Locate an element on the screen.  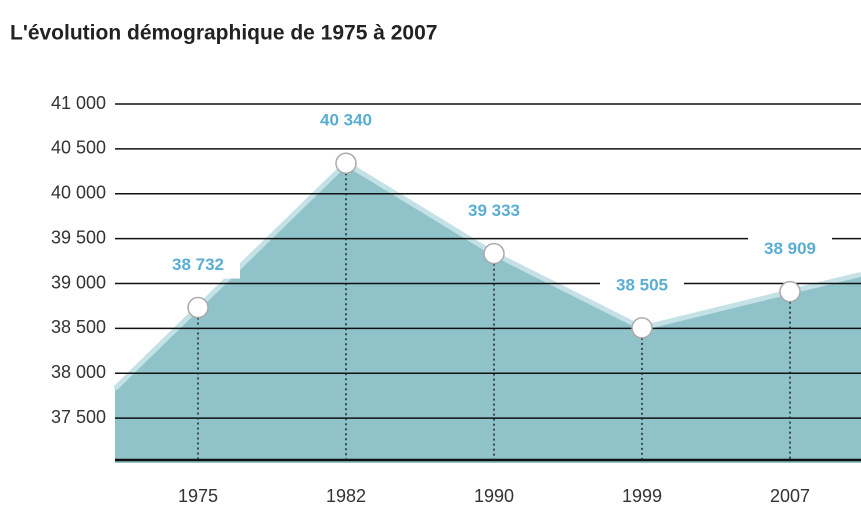
y-tick-label: 40 500 is located at coordinates (78, 148).